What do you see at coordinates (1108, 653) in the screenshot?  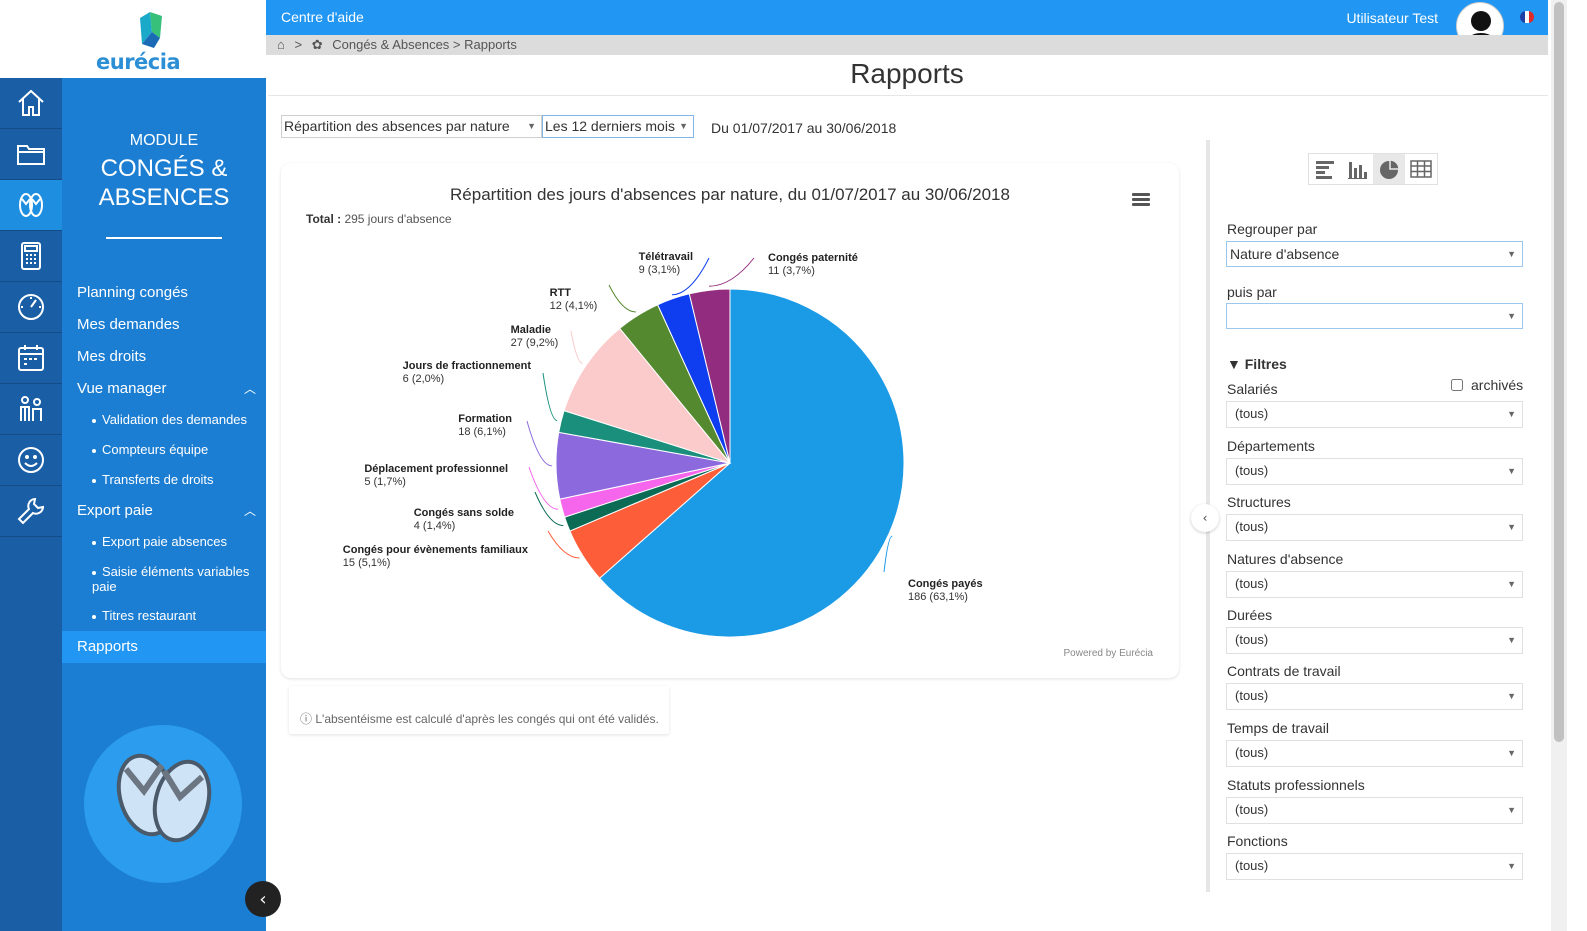 I see `powered-by: Powered by Eurécia` at bounding box center [1108, 653].